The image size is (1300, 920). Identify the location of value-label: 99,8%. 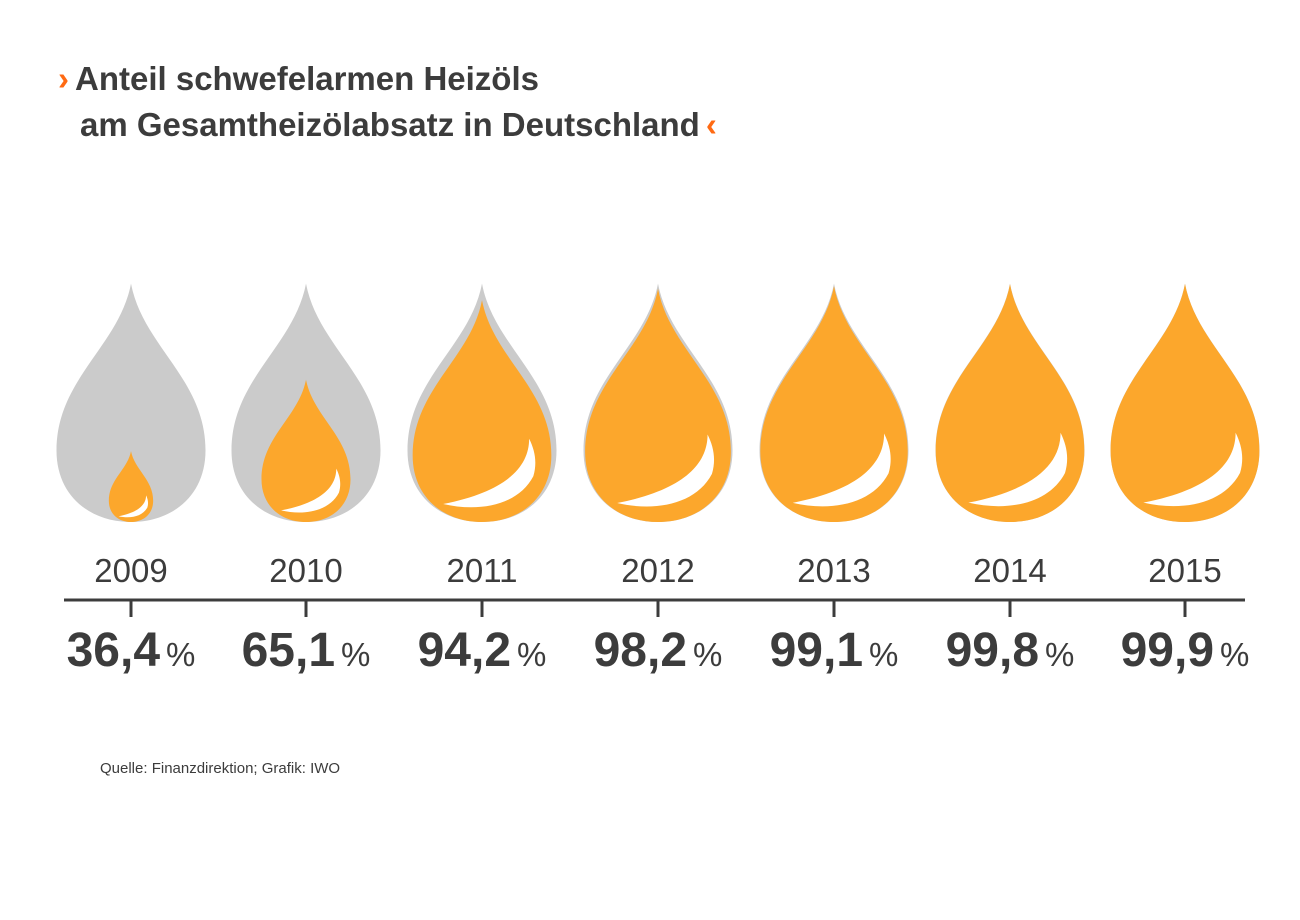
(1010, 650).